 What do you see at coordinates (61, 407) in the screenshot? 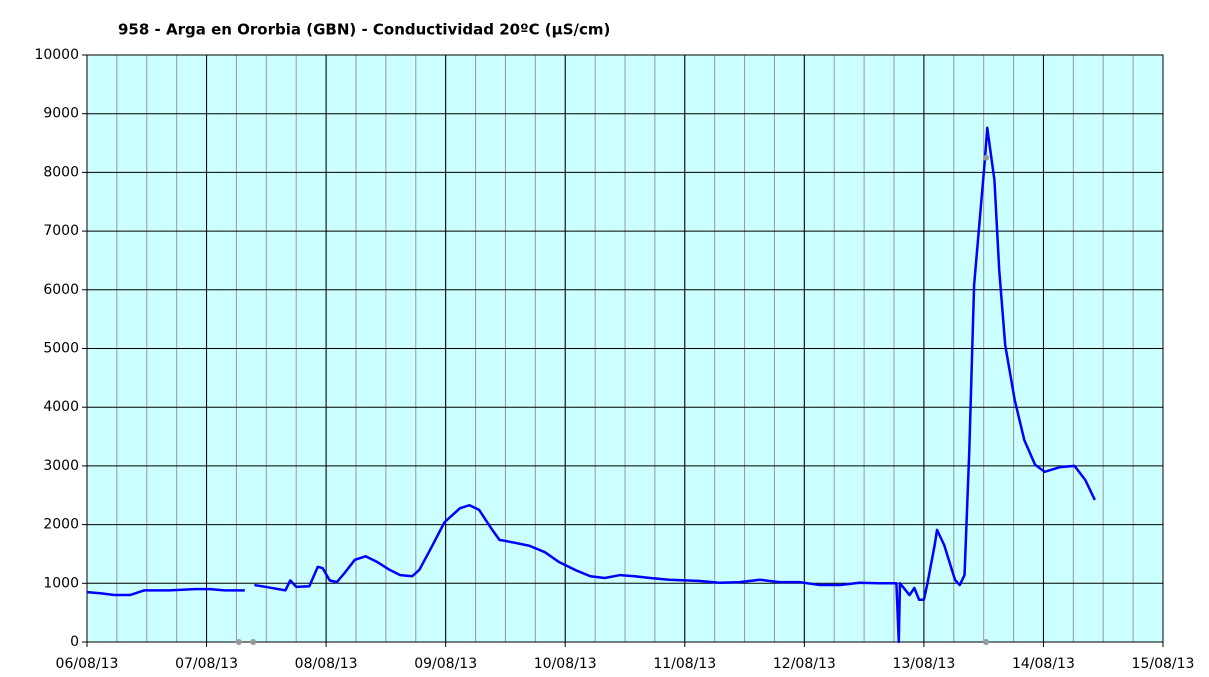
I see `y-tick-label: 4000` at bounding box center [61, 407].